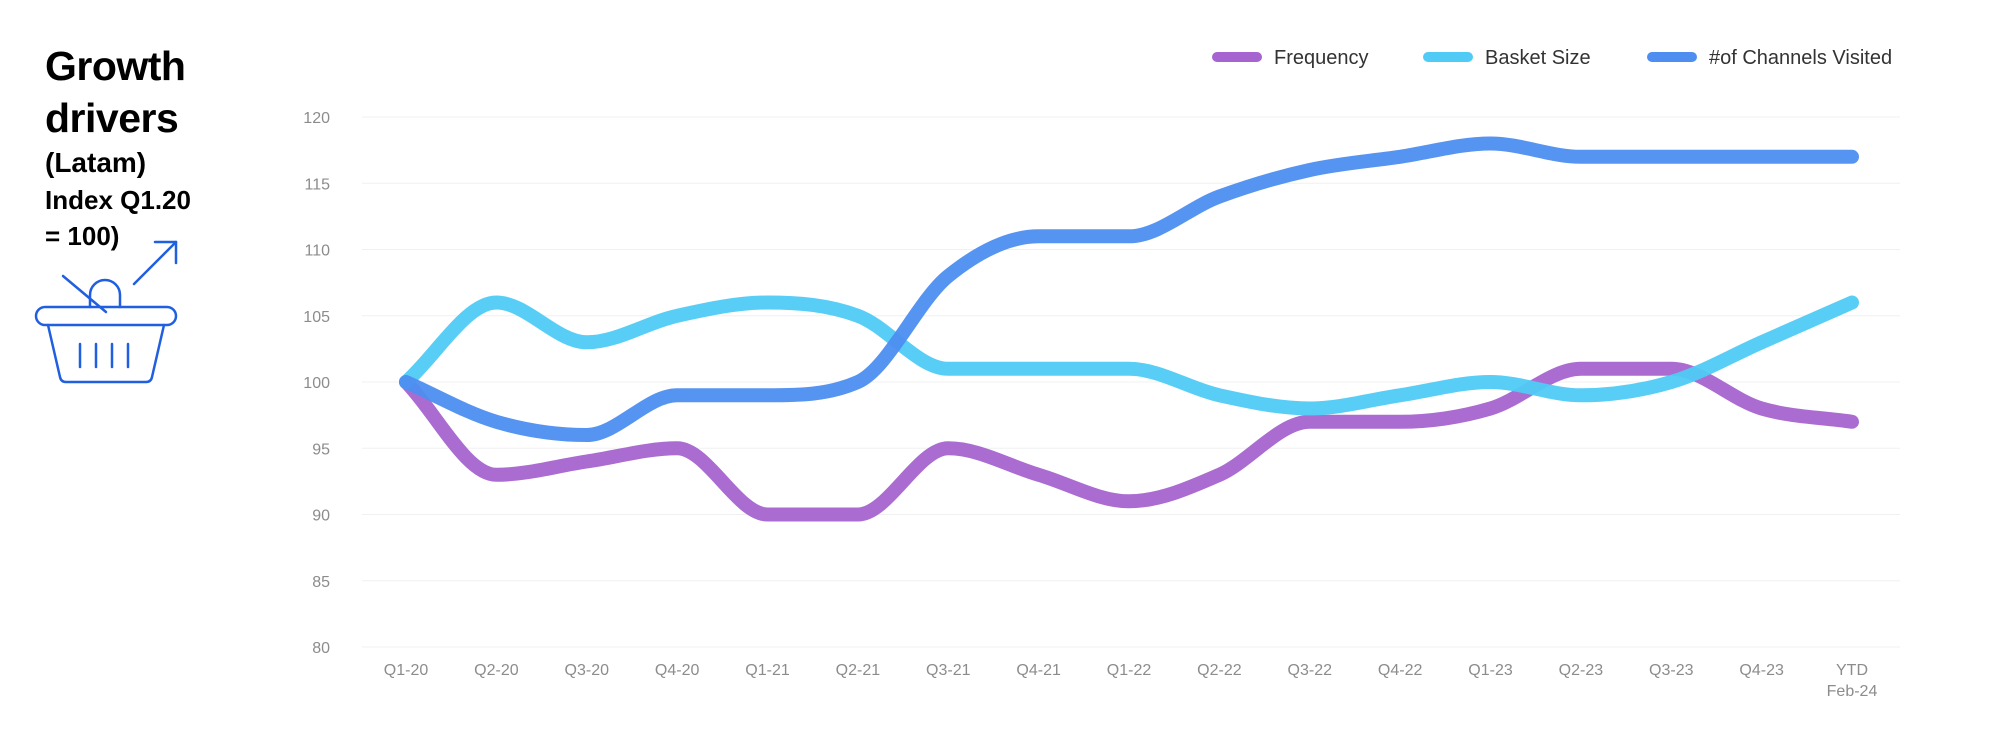 The width and height of the screenshot is (2000, 730). I want to click on y-axis: 80 85 90 95 100 105 110 115 120, so click(316, 383).